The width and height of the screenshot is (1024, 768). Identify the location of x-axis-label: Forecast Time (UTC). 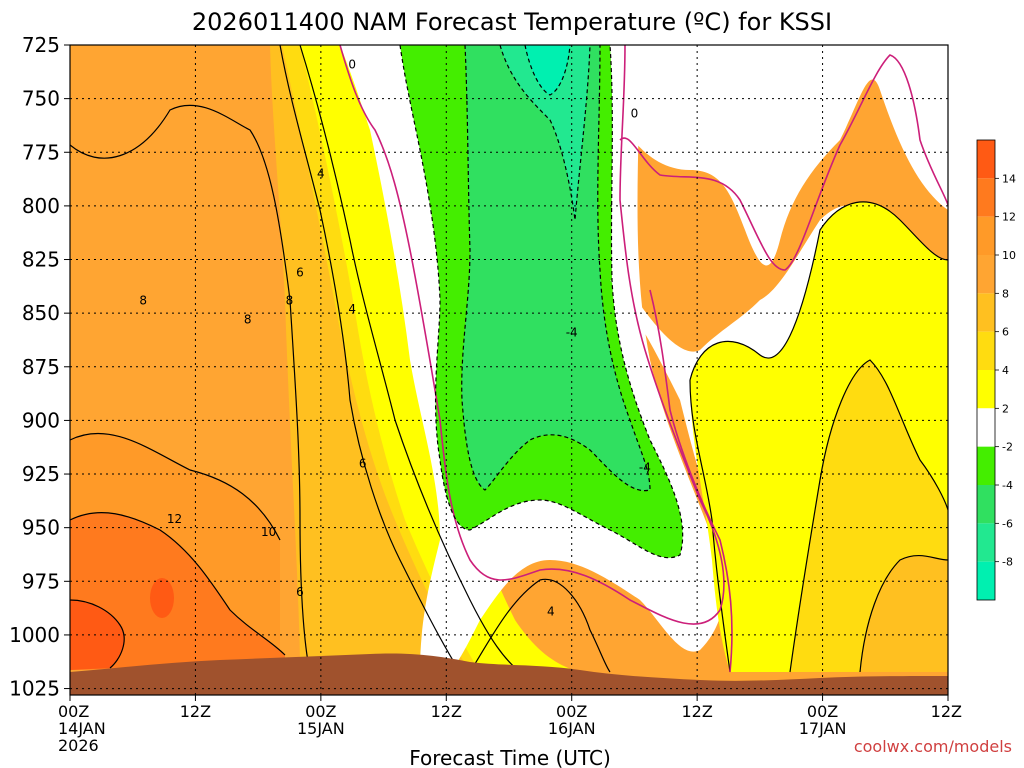
(510, 757).